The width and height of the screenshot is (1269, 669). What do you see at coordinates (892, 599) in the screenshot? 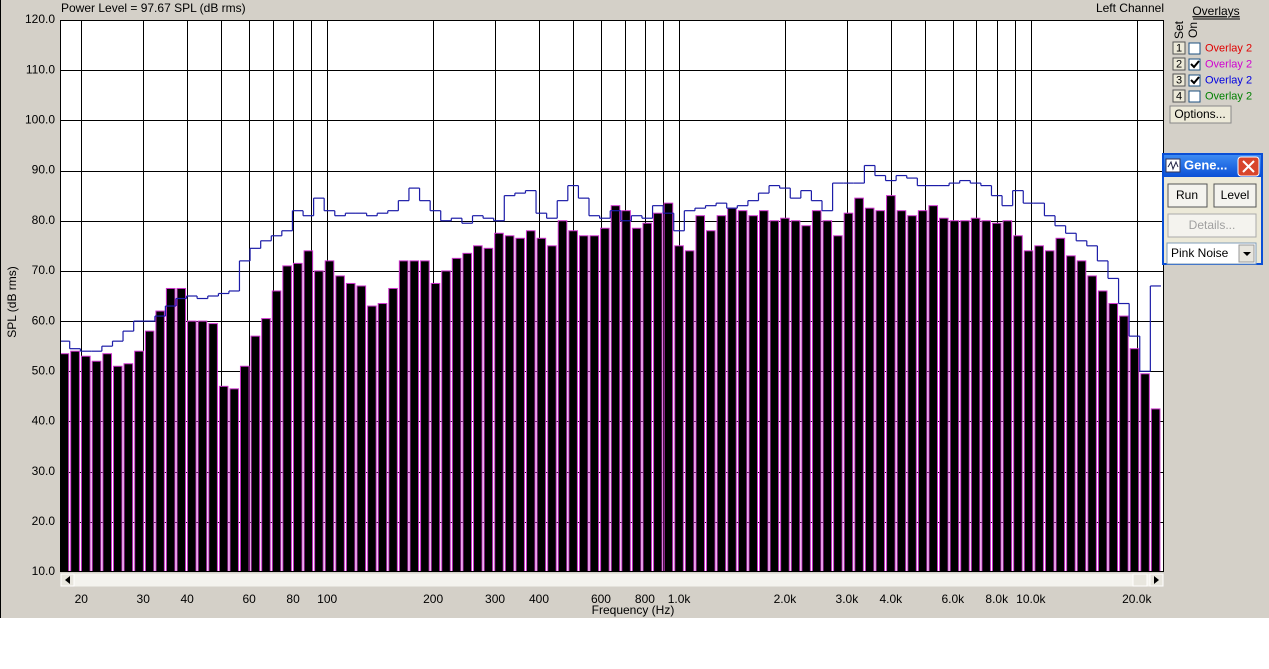
I see `x-tick-label: 4.0k` at bounding box center [892, 599].